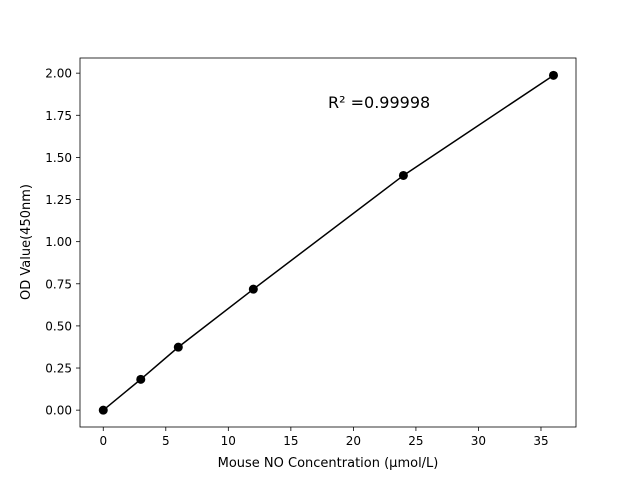 This screenshot has height=484, width=640. I want to click on r-squared-annotation: R² =0.99998, so click(379, 102).